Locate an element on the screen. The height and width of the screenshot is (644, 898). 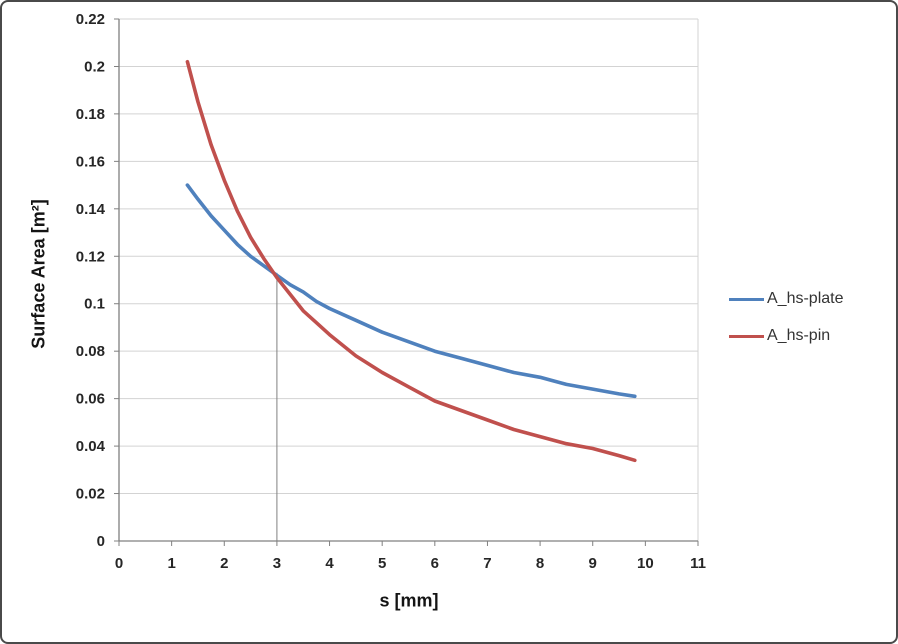
y-tick-label: 0 is located at coordinates (101, 541).